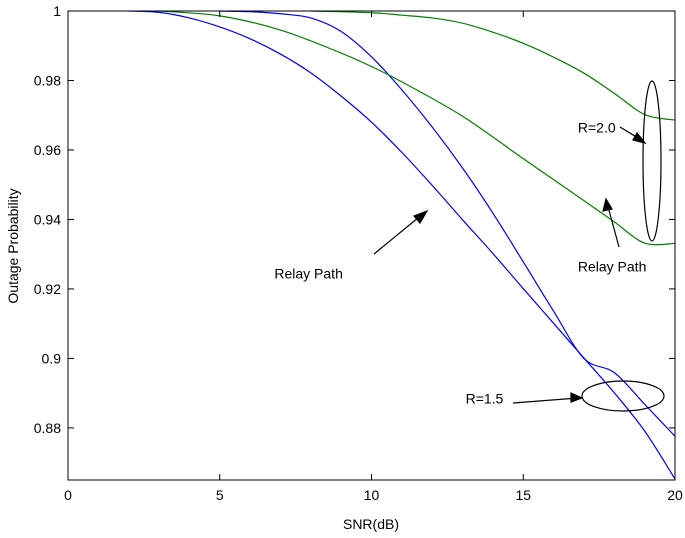  What do you see at coordinates (47, 428) in the screenshot?
I see `y-tick-label: 0.88` at bounding box center [47, 428].